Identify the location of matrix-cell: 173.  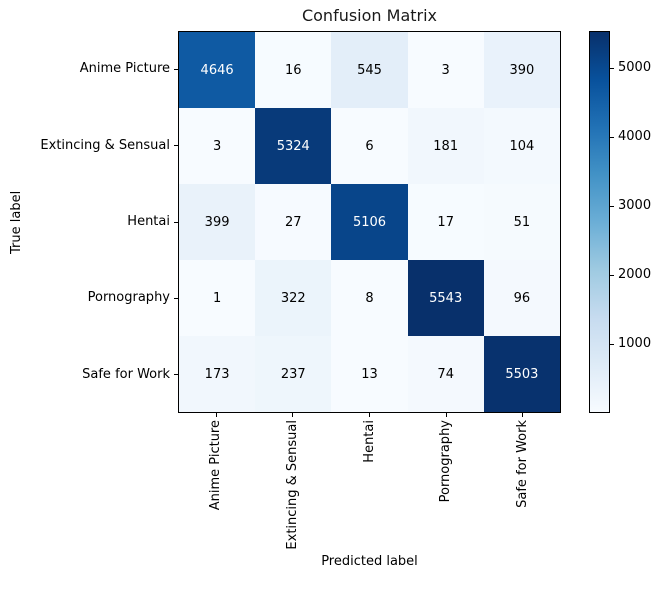
(217, 374).